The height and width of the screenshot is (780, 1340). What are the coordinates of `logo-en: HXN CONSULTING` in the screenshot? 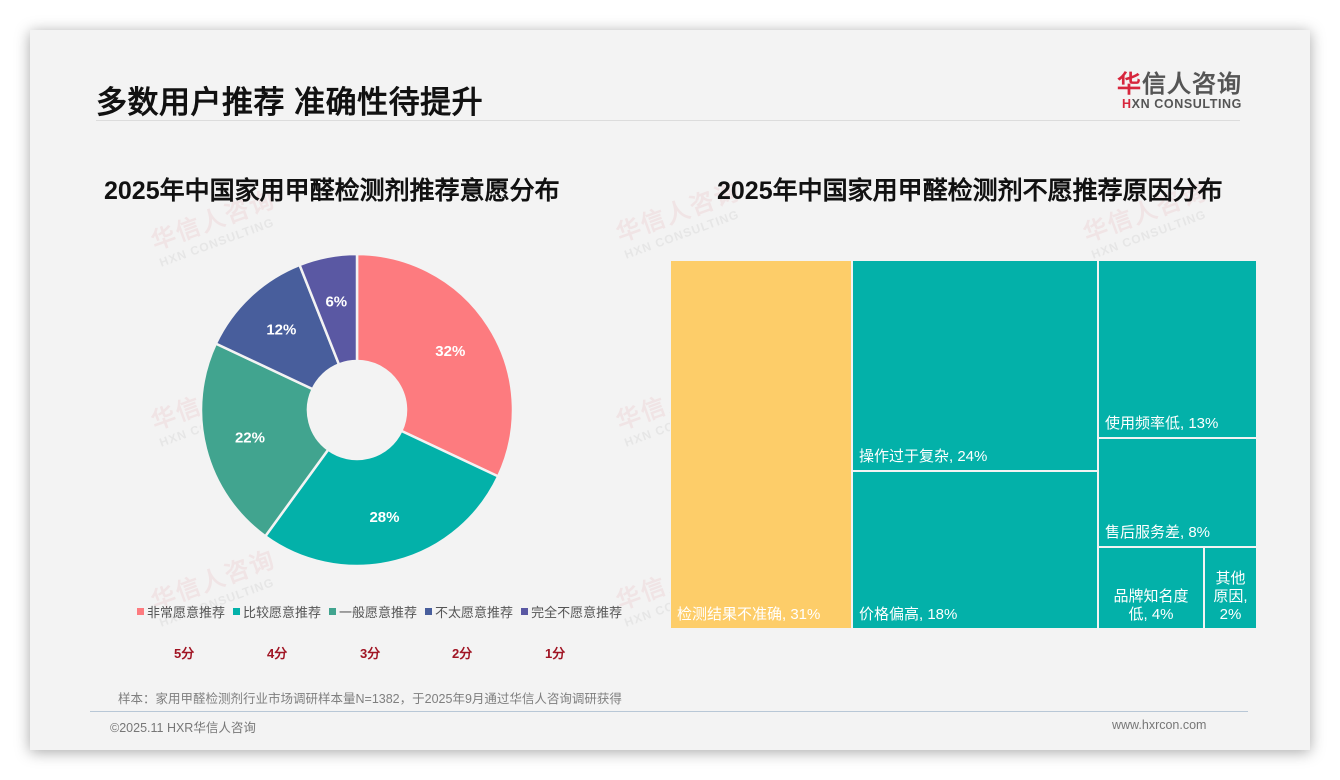 It's located at (1182, 104).